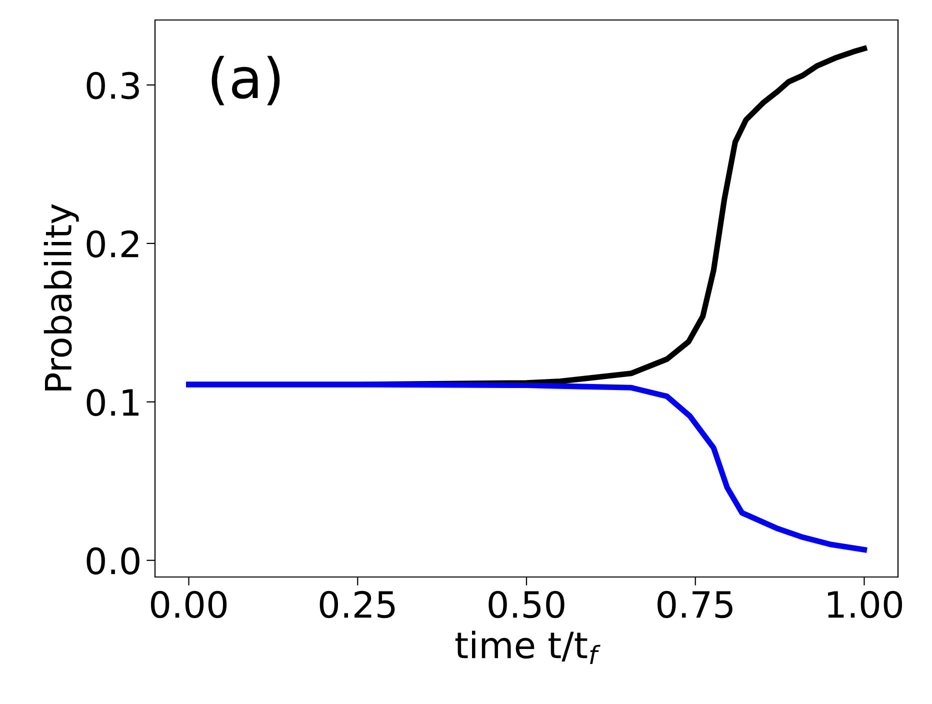 This screenshot has height=704, width=932. What do you see at coordinates (526, 604) in the screenshot?
I see `x-tick-label: 0.50` at bounding box center [526, 604].